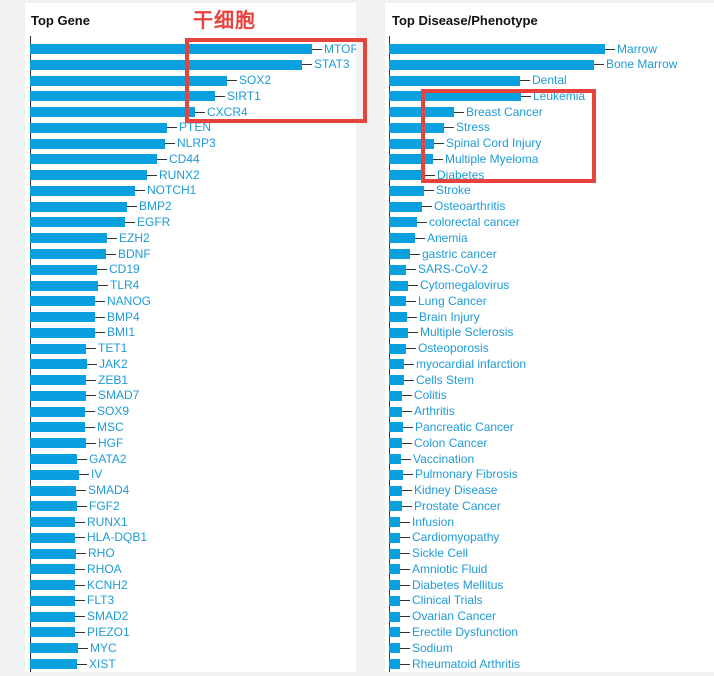 This screenshot has height=676, width=714. What do you see at coordinates (453, 269) in the screenshot?
I see `bar-label: SARS-CoV-2` at bounding box center [453, 269].